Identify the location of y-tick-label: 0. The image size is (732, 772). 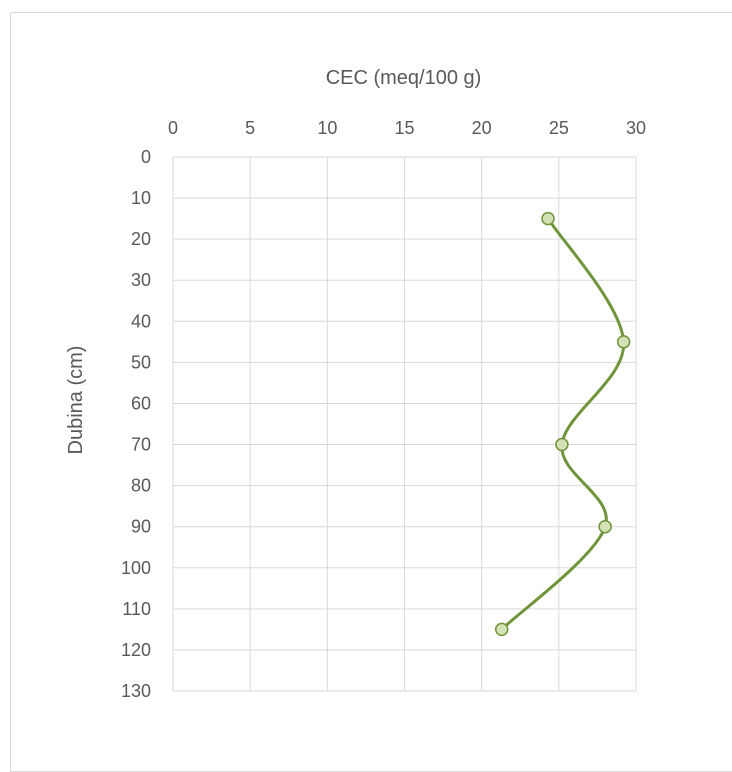
(146, 157).